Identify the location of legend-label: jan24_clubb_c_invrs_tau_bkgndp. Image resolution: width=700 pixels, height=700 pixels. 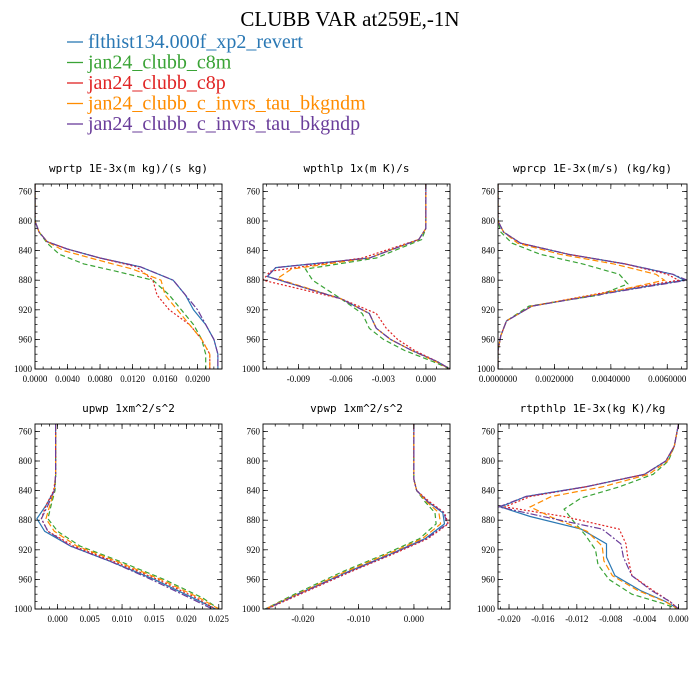
(223, 124).